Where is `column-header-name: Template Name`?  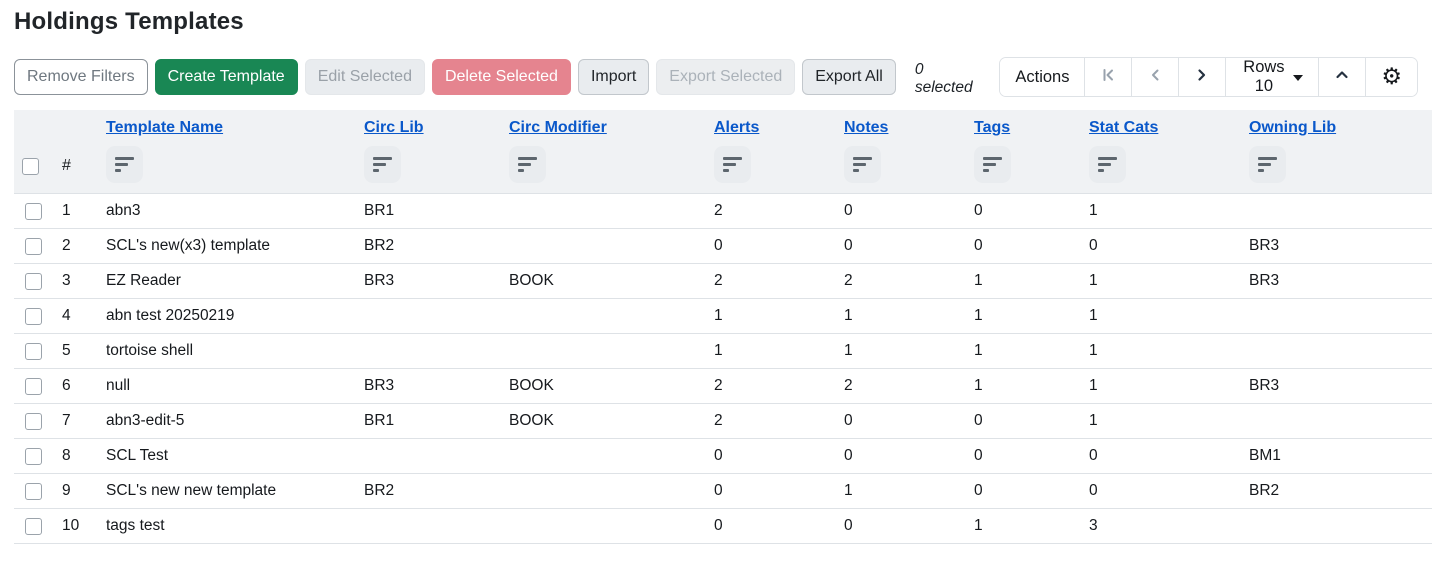
column-header-name: Template Name is located at coordinates (165, 127).